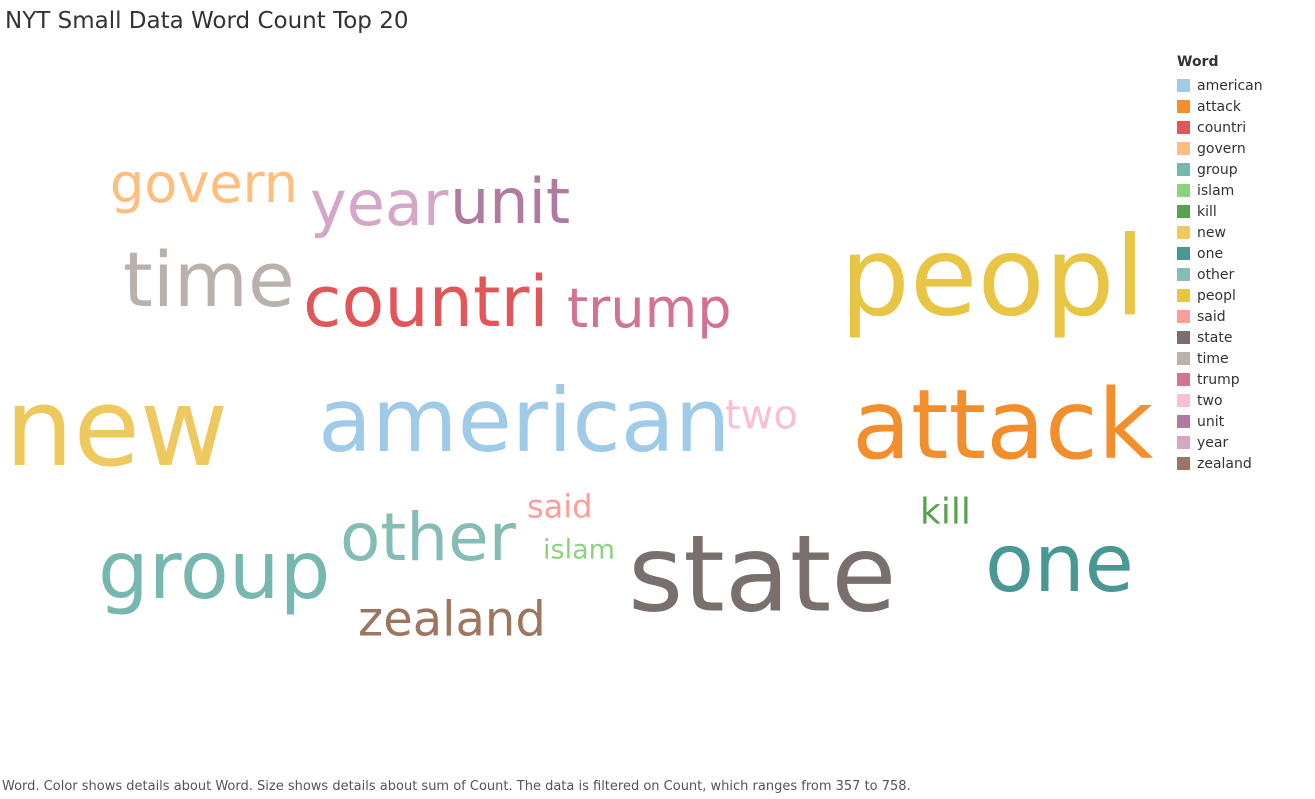 The width and height of the screenshot is (1315, 799). What do you see at coordinates (1216, 190) in the screenshot?
I see `legend-label: islam` at bounding box center [1216, 190].